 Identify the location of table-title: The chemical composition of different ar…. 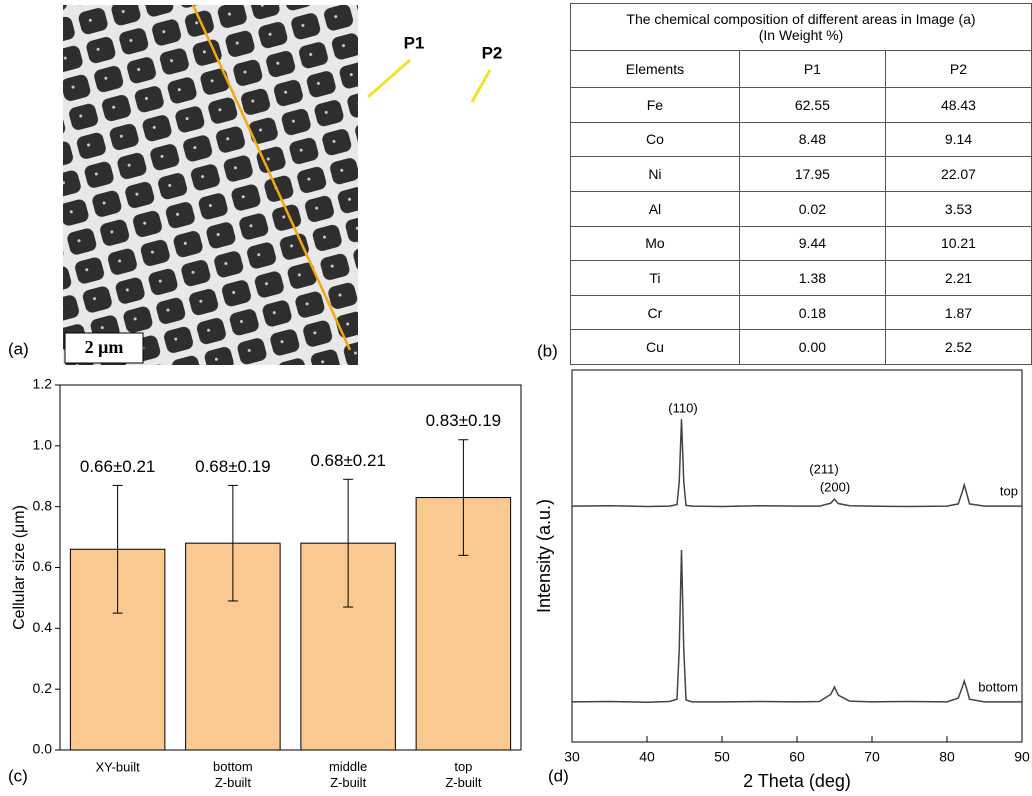
(801, 19).